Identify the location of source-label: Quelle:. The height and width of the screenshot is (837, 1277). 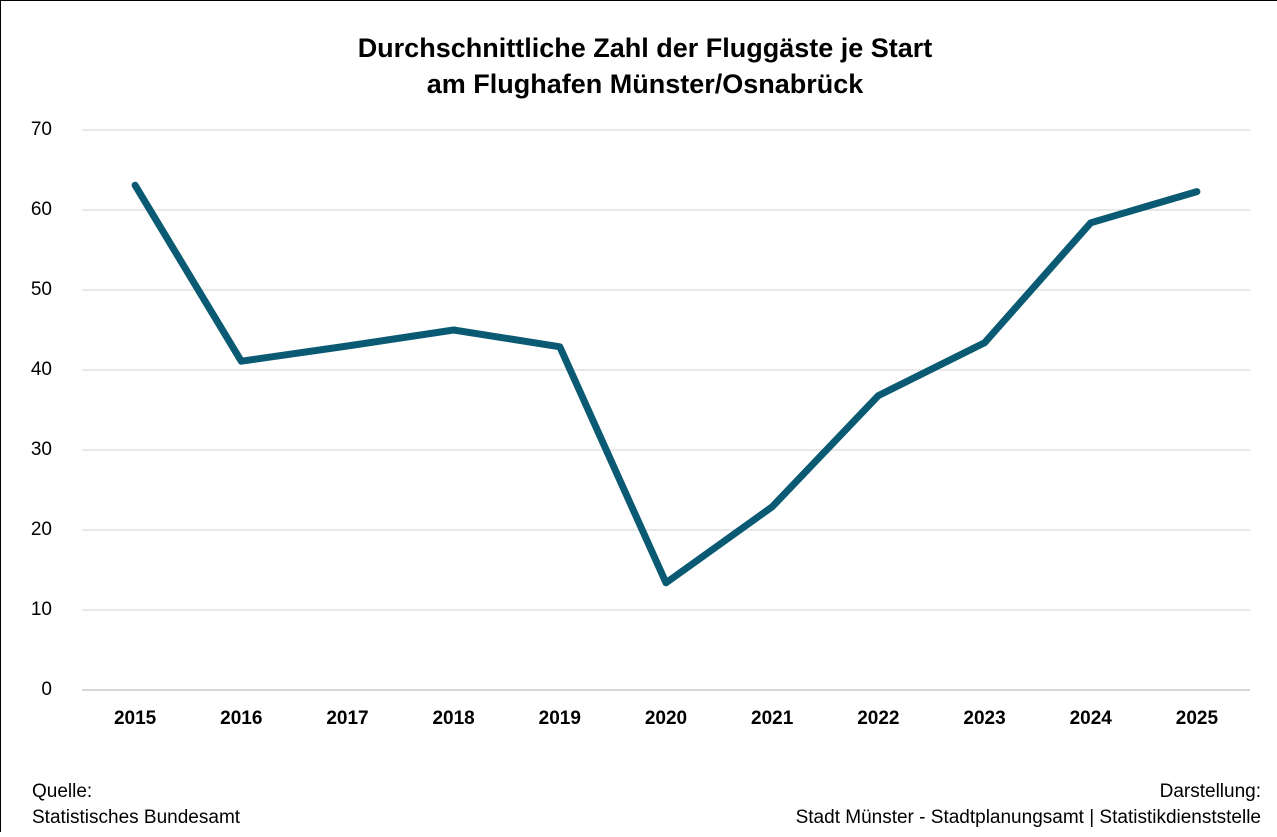
(62, 791).